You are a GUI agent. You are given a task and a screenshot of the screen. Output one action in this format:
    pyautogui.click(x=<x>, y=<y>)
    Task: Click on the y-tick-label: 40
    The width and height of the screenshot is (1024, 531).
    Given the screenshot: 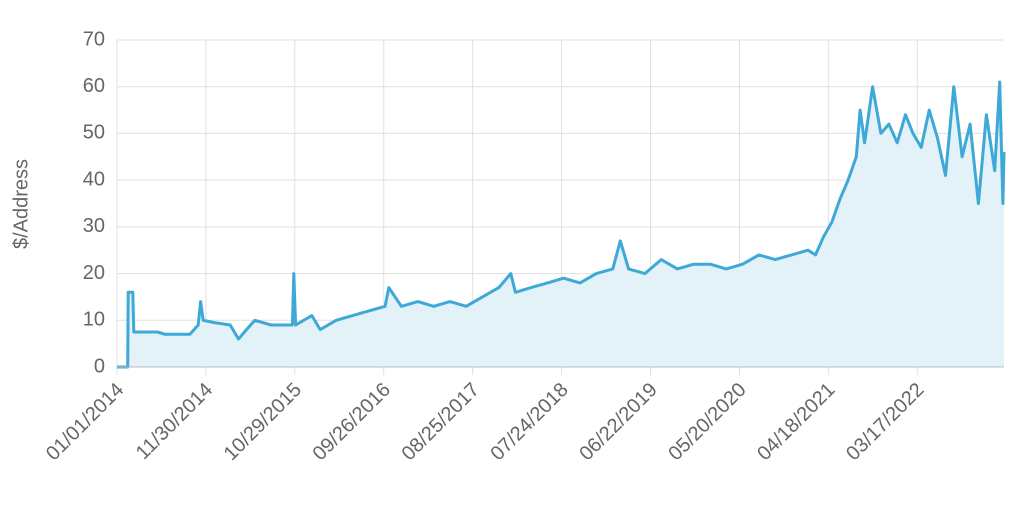 What is the action you would take?
    pyautogui.click(x=94, y=179)
    